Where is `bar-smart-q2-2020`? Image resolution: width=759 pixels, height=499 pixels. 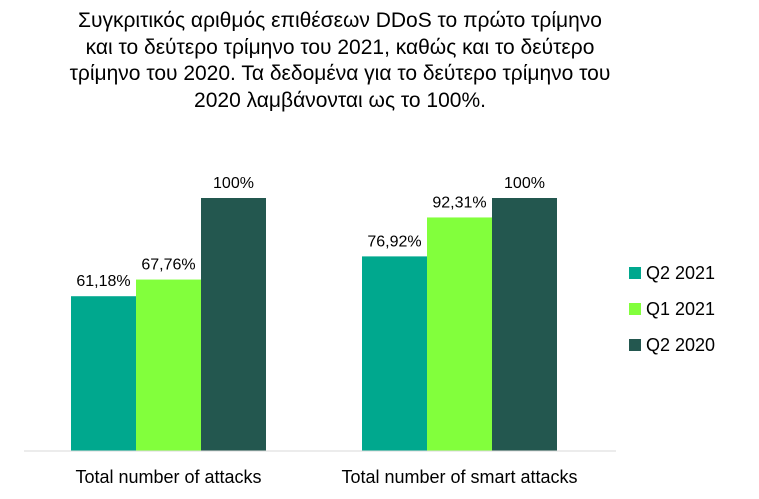
bar-smart-q2-2020 is located at coordinates (524, 324).